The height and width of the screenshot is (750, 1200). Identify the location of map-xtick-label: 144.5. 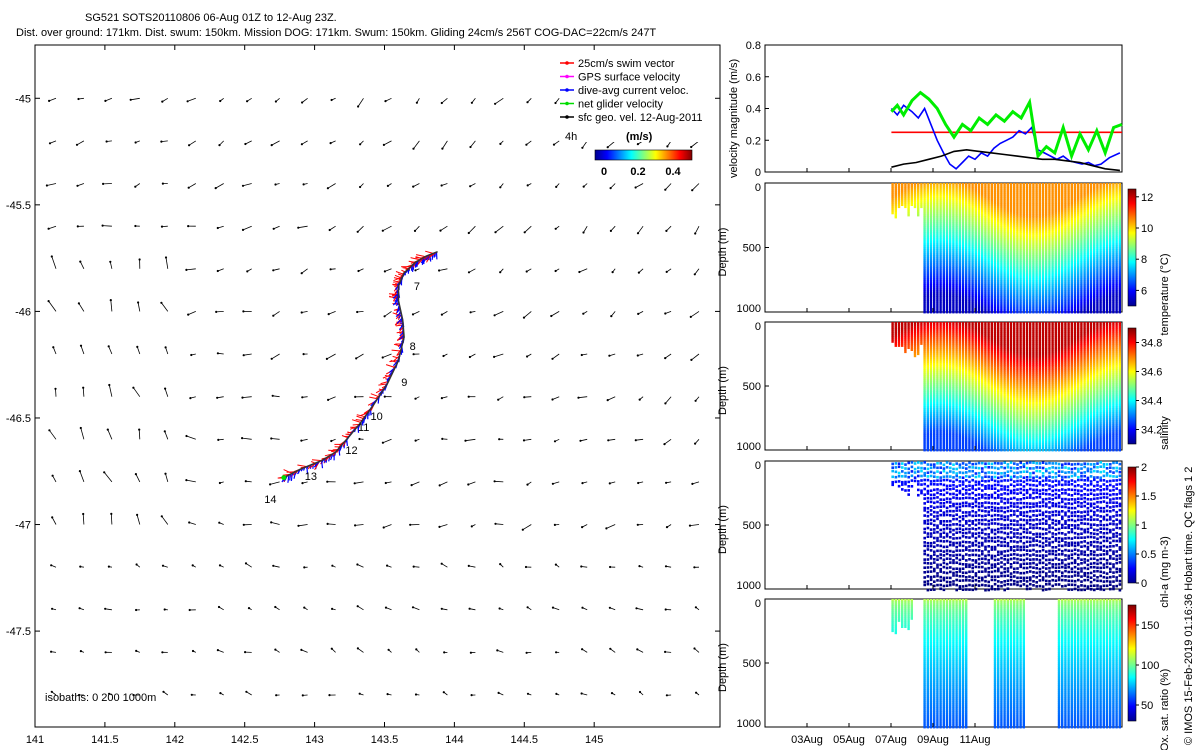
(525, 740).